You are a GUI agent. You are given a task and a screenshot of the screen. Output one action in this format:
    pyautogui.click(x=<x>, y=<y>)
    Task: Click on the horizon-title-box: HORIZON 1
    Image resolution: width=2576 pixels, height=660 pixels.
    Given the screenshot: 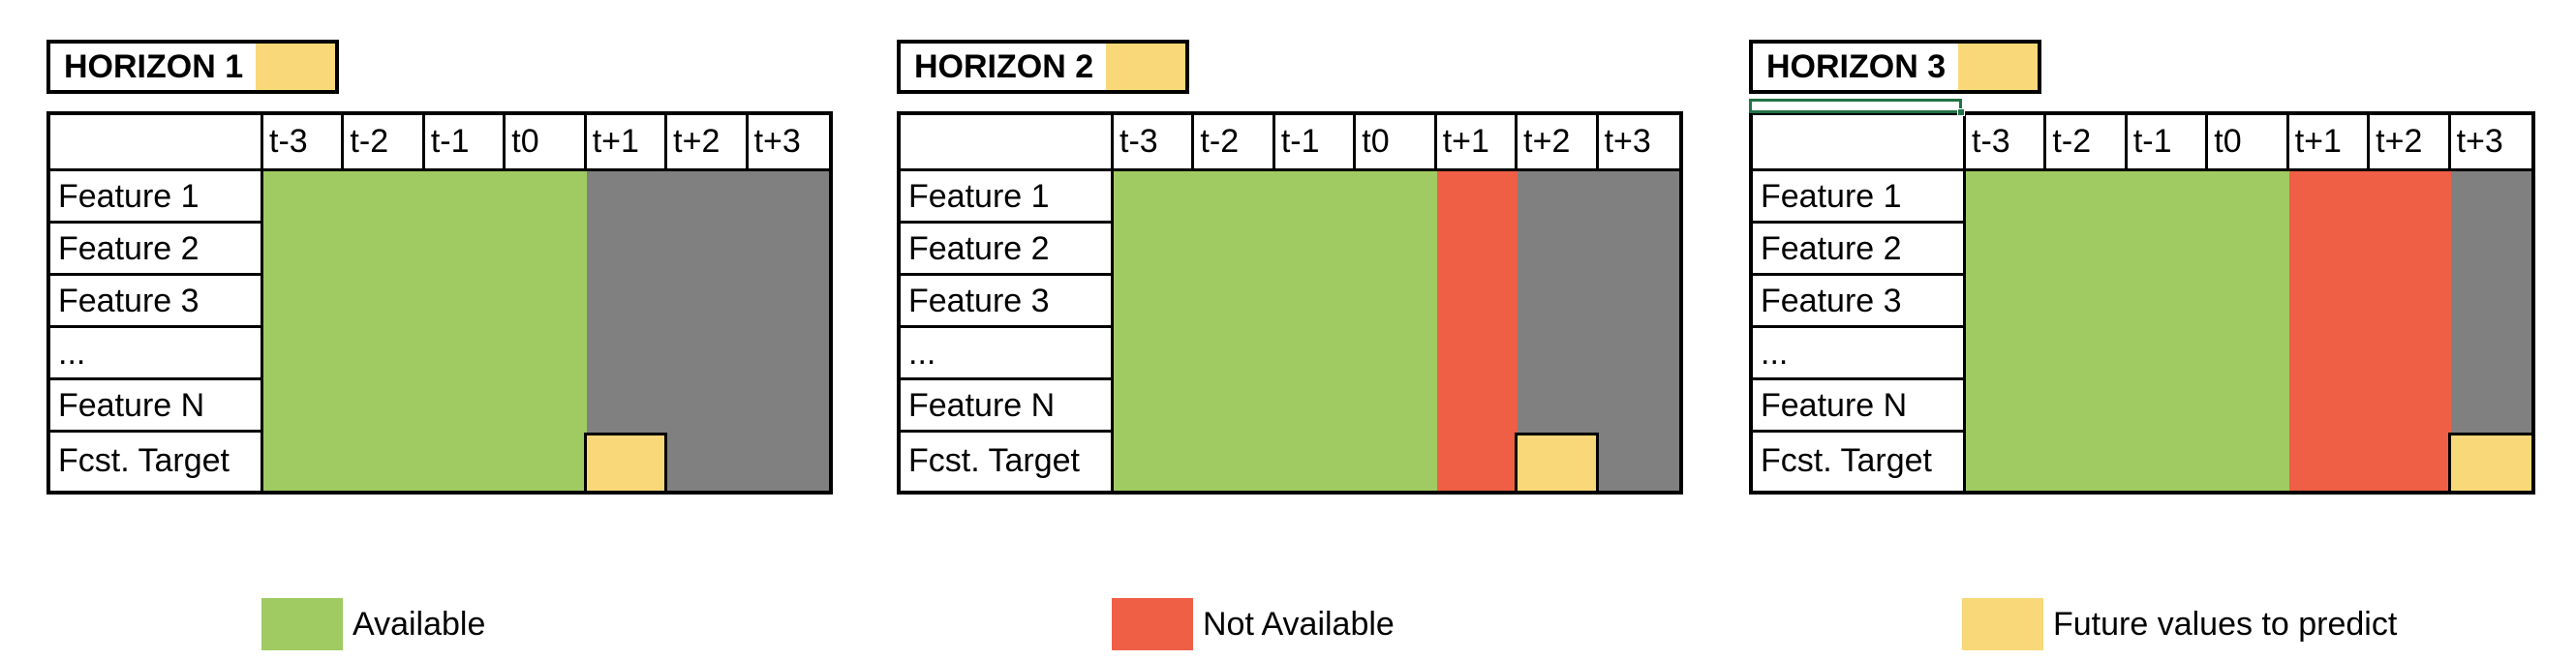 What is the action you would take?
    pyautogui.click(x=192, y=67)
    